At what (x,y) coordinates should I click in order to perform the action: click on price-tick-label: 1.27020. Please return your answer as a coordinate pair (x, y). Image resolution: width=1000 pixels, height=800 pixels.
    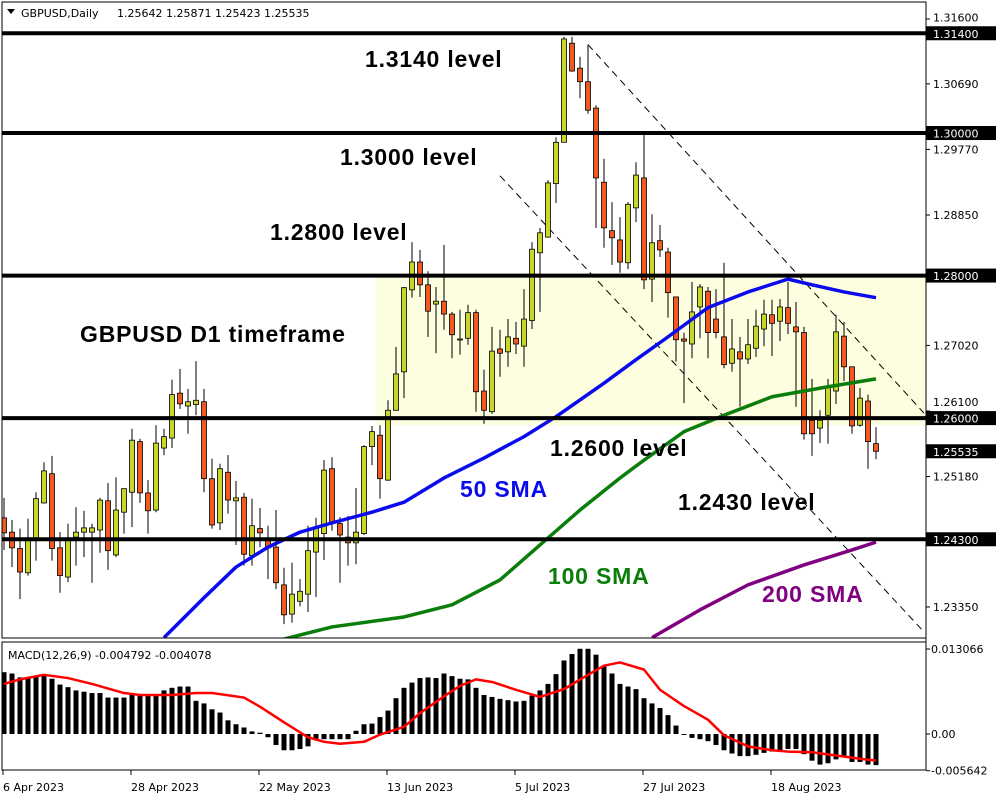
    Looking at the image, I should click on (956, 345).